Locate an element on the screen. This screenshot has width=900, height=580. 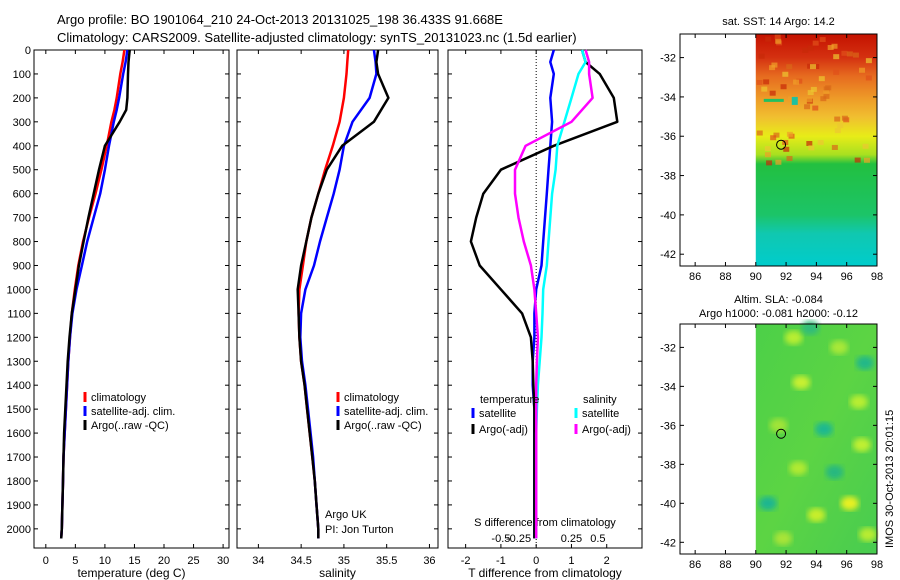
temperature-xtick-label: 15 is located at coordinates (134, 561).